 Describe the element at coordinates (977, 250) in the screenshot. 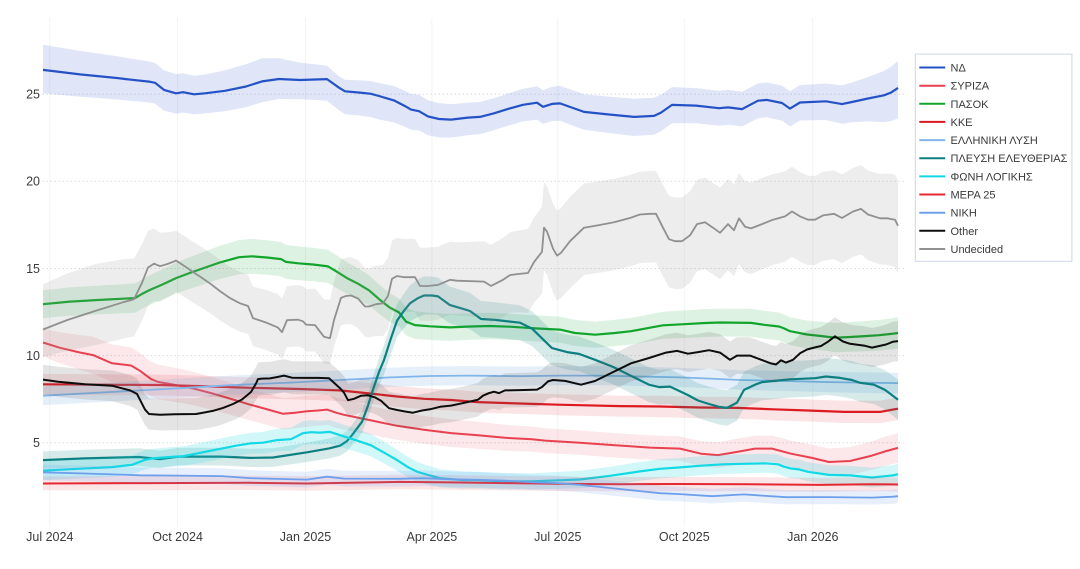

I see `svg-text: Undecided` at that location.